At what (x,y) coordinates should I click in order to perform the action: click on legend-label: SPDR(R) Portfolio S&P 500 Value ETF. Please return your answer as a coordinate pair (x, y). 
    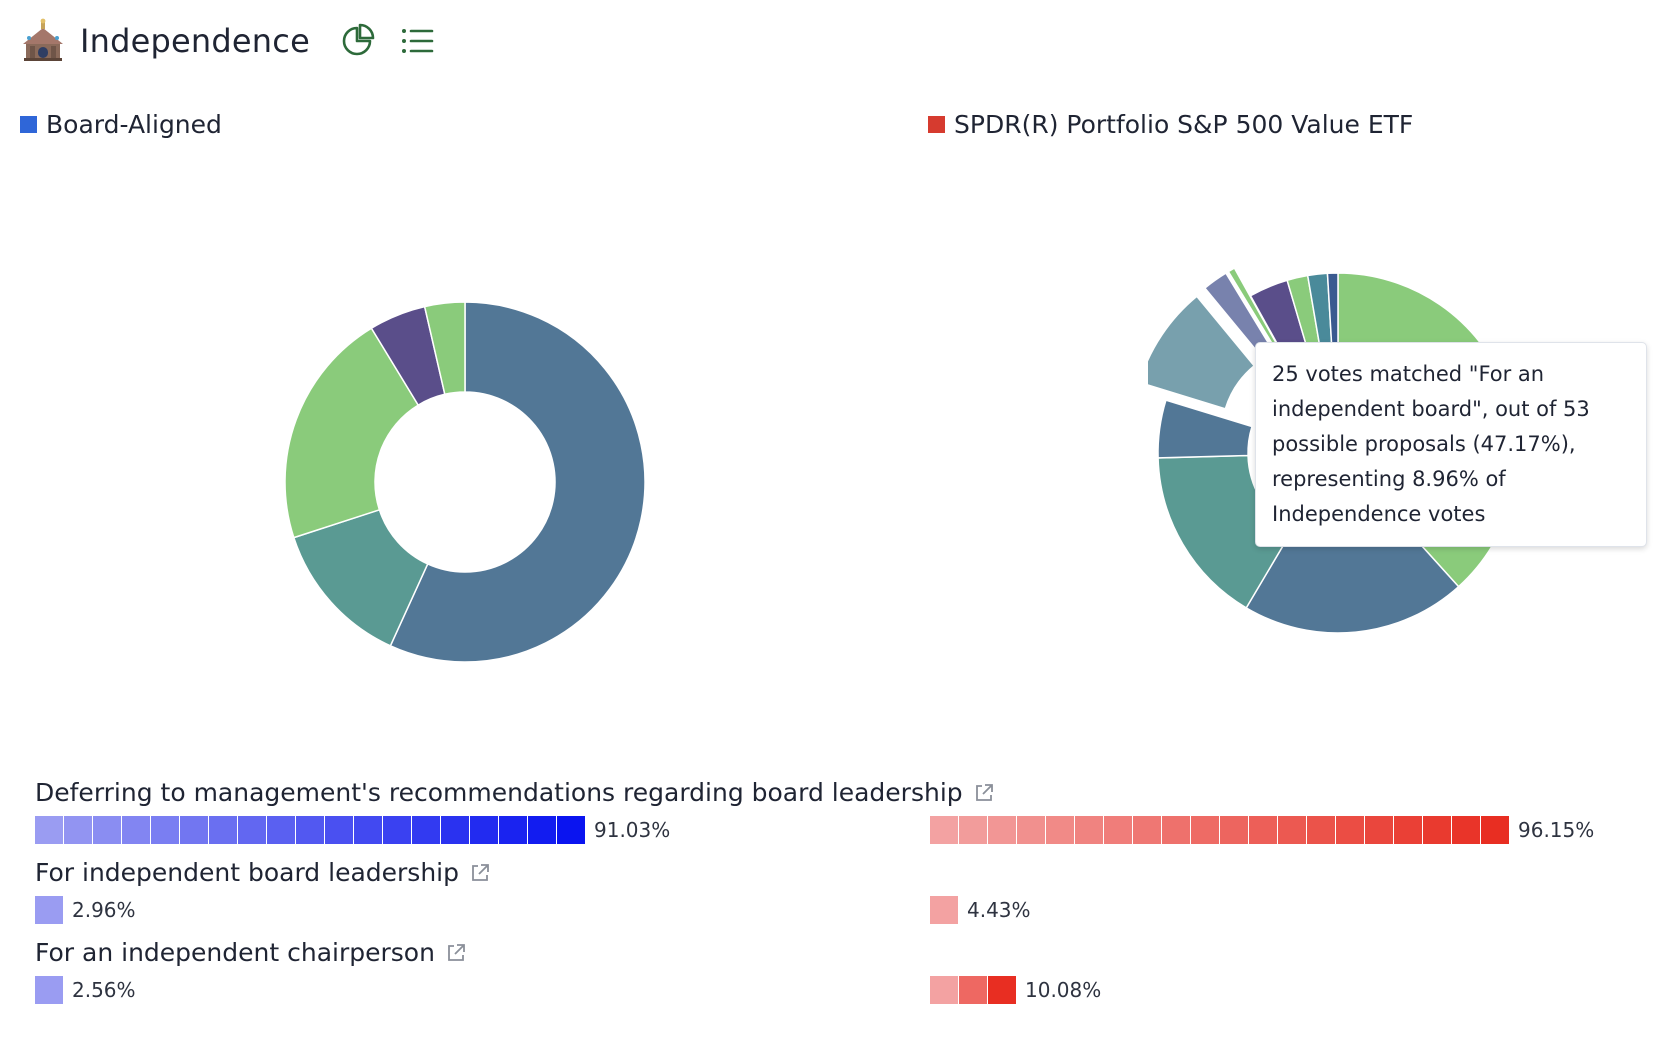
    Looking at the image, I should click on (1184, 124).